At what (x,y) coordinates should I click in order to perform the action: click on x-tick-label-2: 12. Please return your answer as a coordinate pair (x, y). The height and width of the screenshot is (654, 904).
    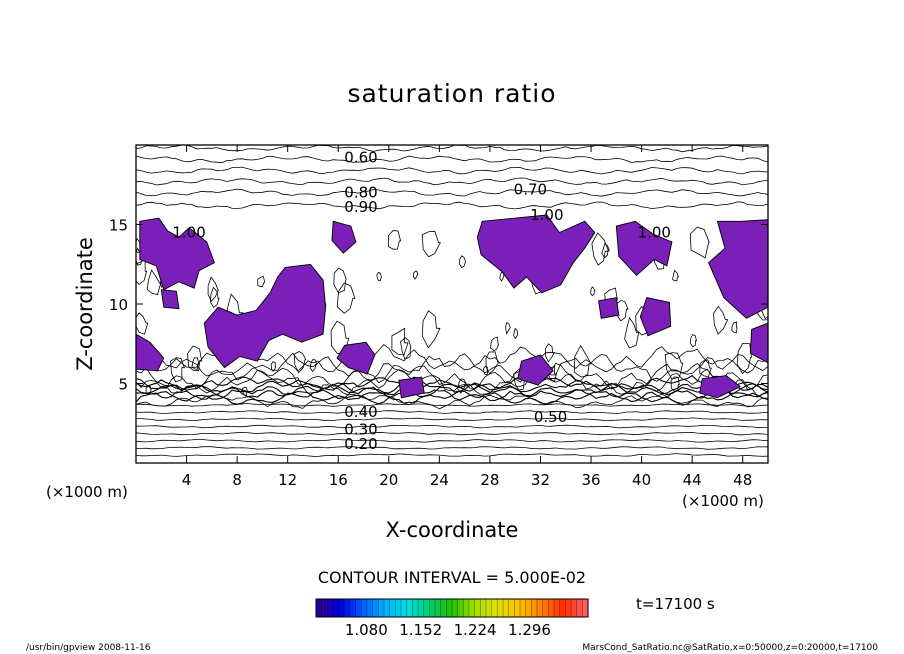
    Looking at the image, I should click on (287, 480).